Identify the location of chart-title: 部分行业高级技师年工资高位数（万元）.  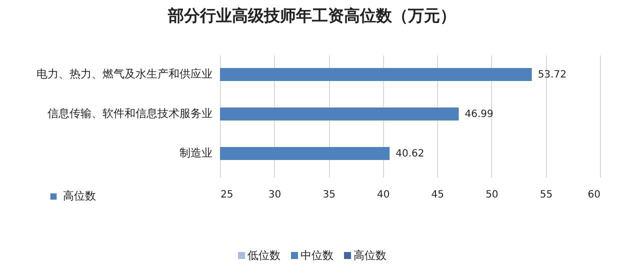
(311, 16).